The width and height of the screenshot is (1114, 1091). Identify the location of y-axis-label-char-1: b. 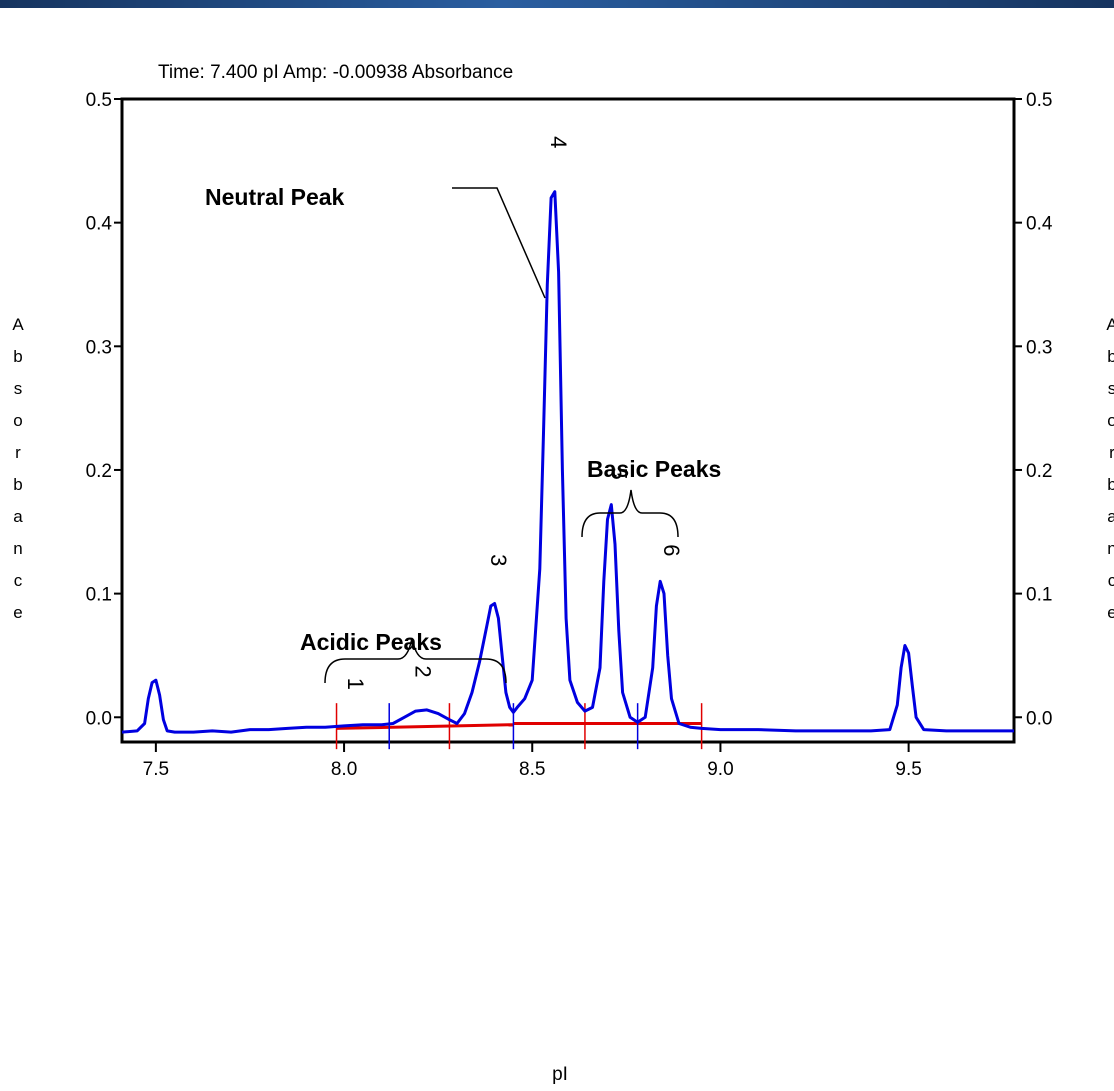
(17, 356).